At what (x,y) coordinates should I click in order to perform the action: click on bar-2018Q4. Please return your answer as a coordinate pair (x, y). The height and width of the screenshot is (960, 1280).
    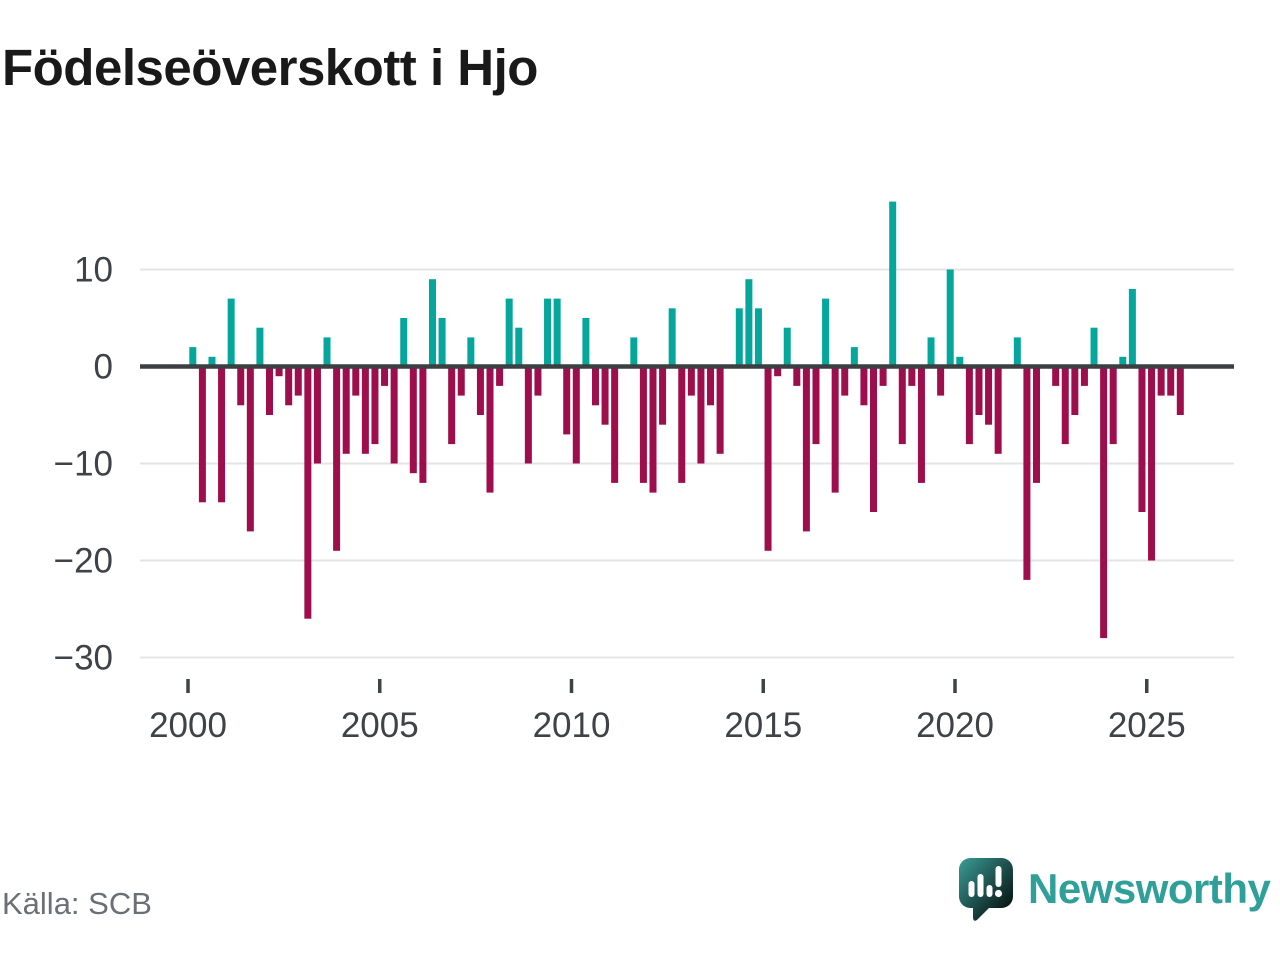
    Looking at the image, I should click on (912, 376).